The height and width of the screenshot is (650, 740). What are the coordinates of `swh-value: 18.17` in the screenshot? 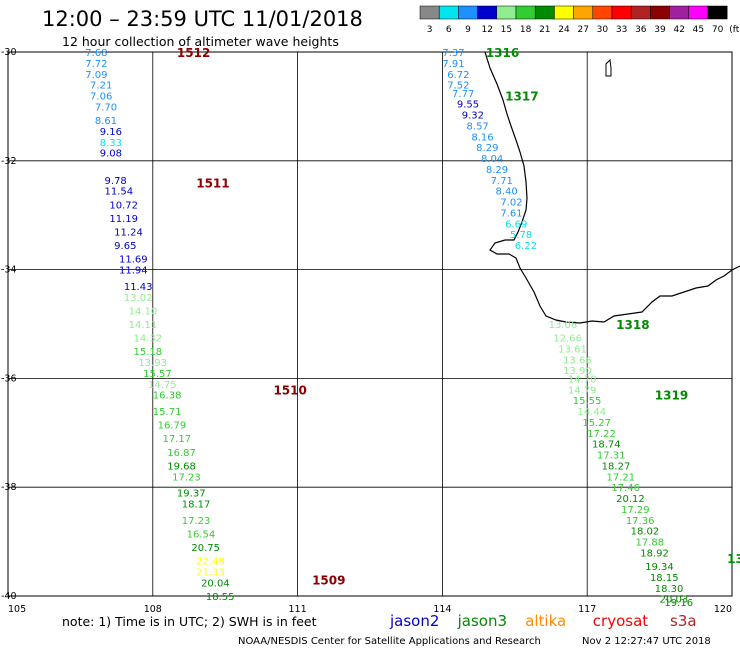 It's located at (196, 505).